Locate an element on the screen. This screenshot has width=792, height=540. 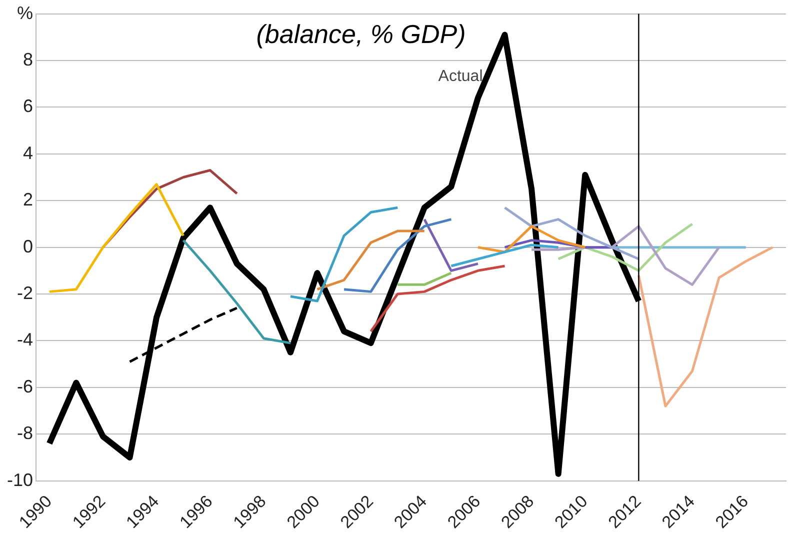
y-tick-label: -4 is located at coordinates (25, 340).